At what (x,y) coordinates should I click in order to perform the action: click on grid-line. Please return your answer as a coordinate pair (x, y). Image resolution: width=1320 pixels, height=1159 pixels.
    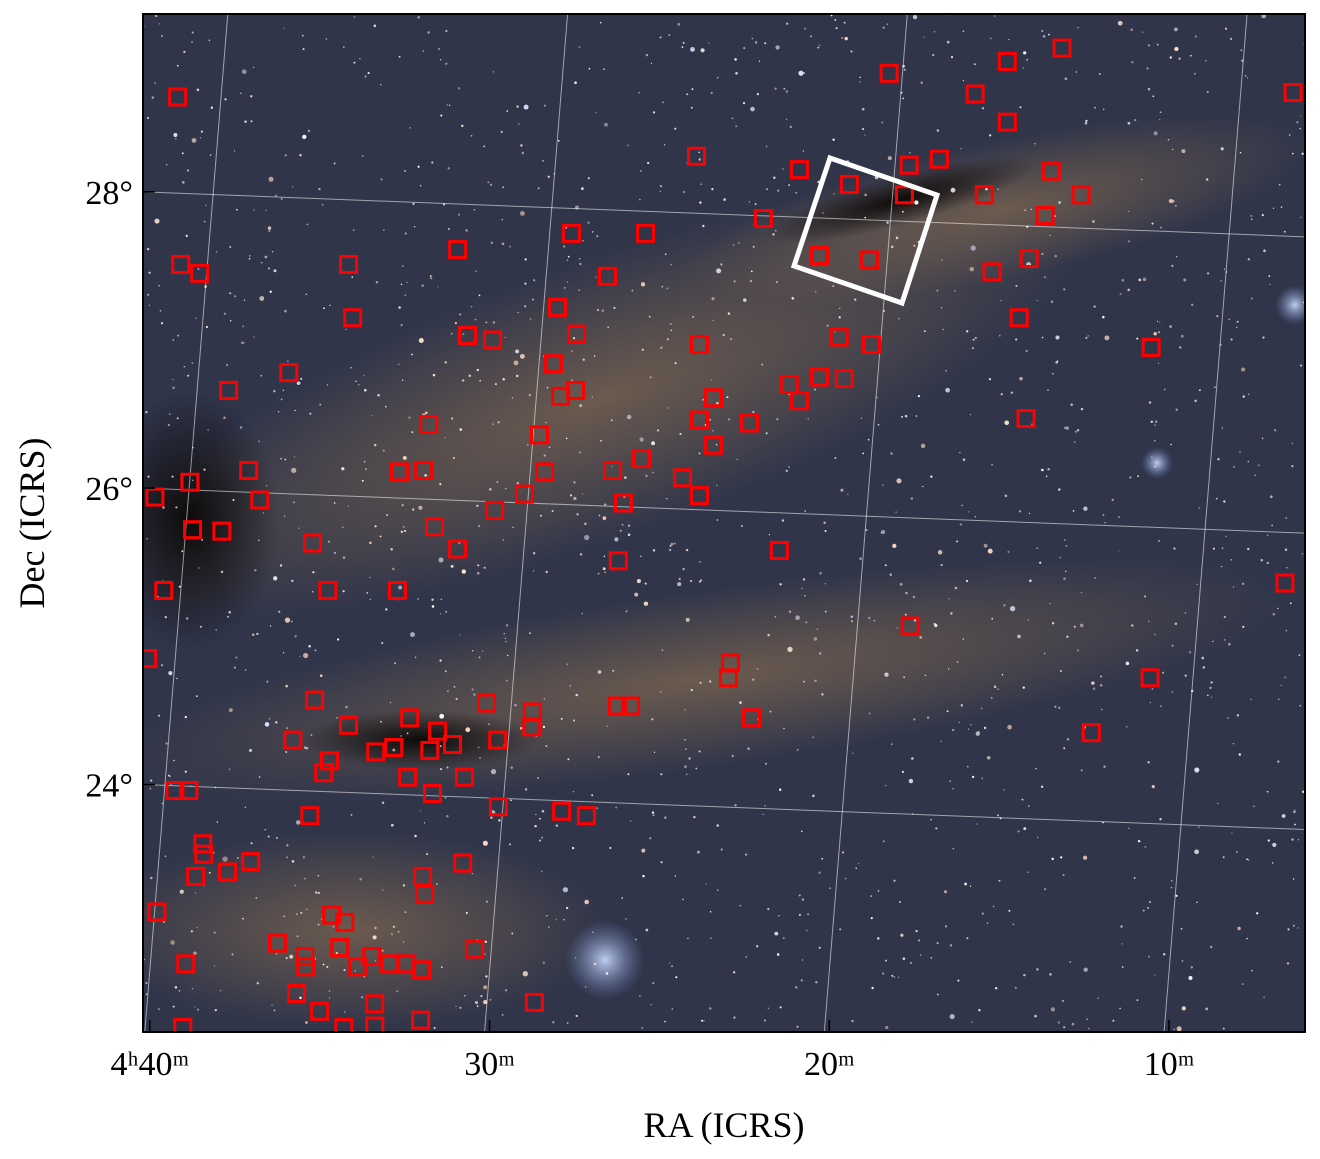
    Looking at the image, I should click on (865, 523).